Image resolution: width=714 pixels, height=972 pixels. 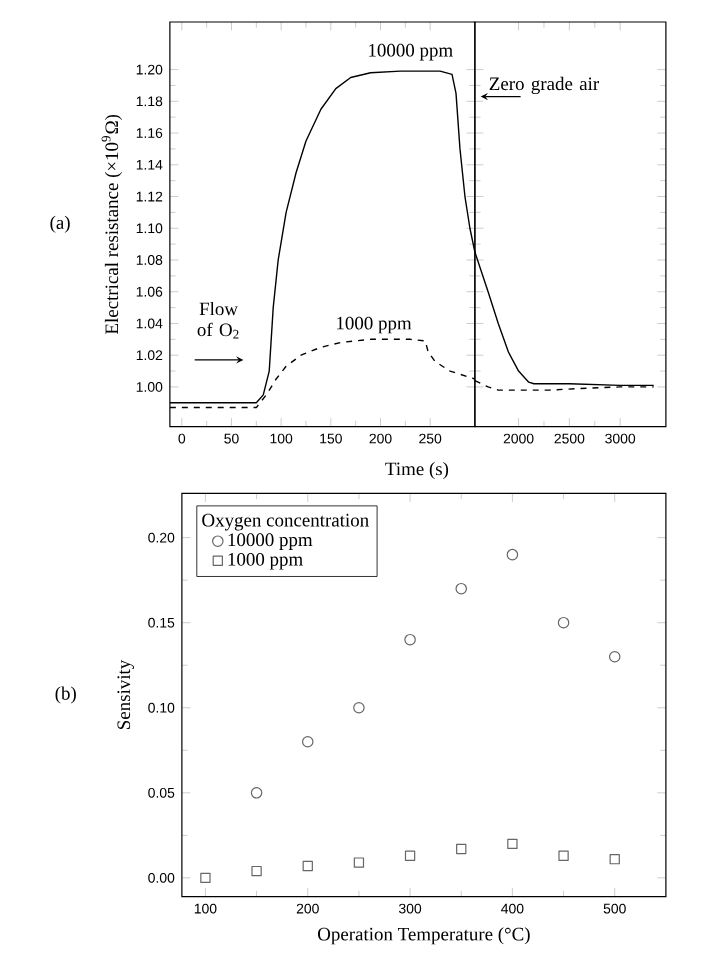 I want to click on annotation: Flow of O$_{2}$, so click(x=218, y=320).